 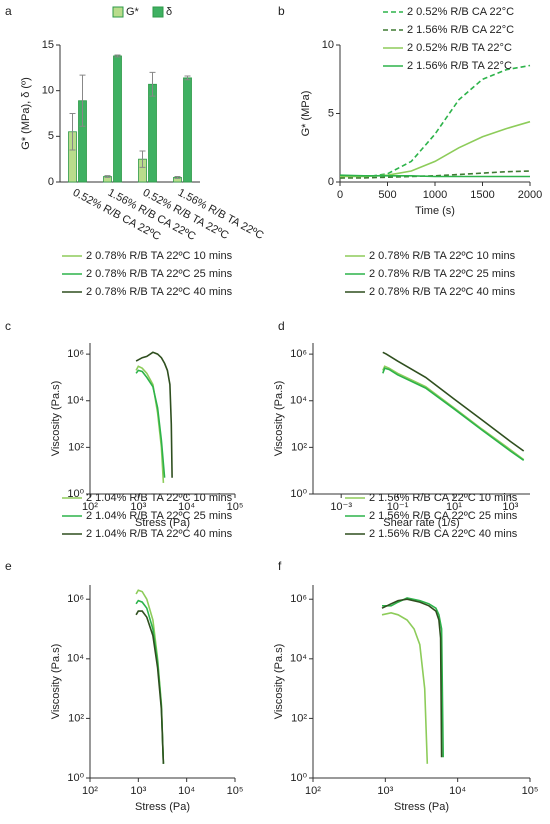 I want to click on legend-label: 2 0.52% R/B CA 22°C, so click(x=460, y=12).